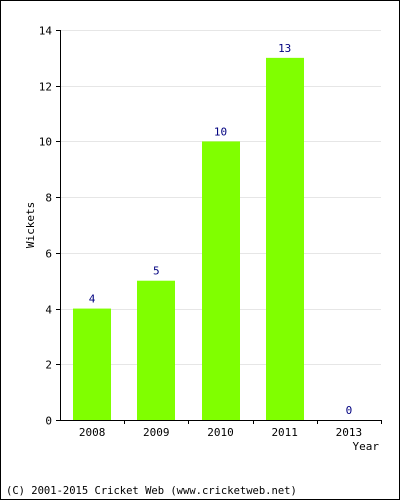 This screenshot has width=400, height=500. Describe the element at coordinates (92, 364) in the screenshot. I see `bar-2008` at that location.